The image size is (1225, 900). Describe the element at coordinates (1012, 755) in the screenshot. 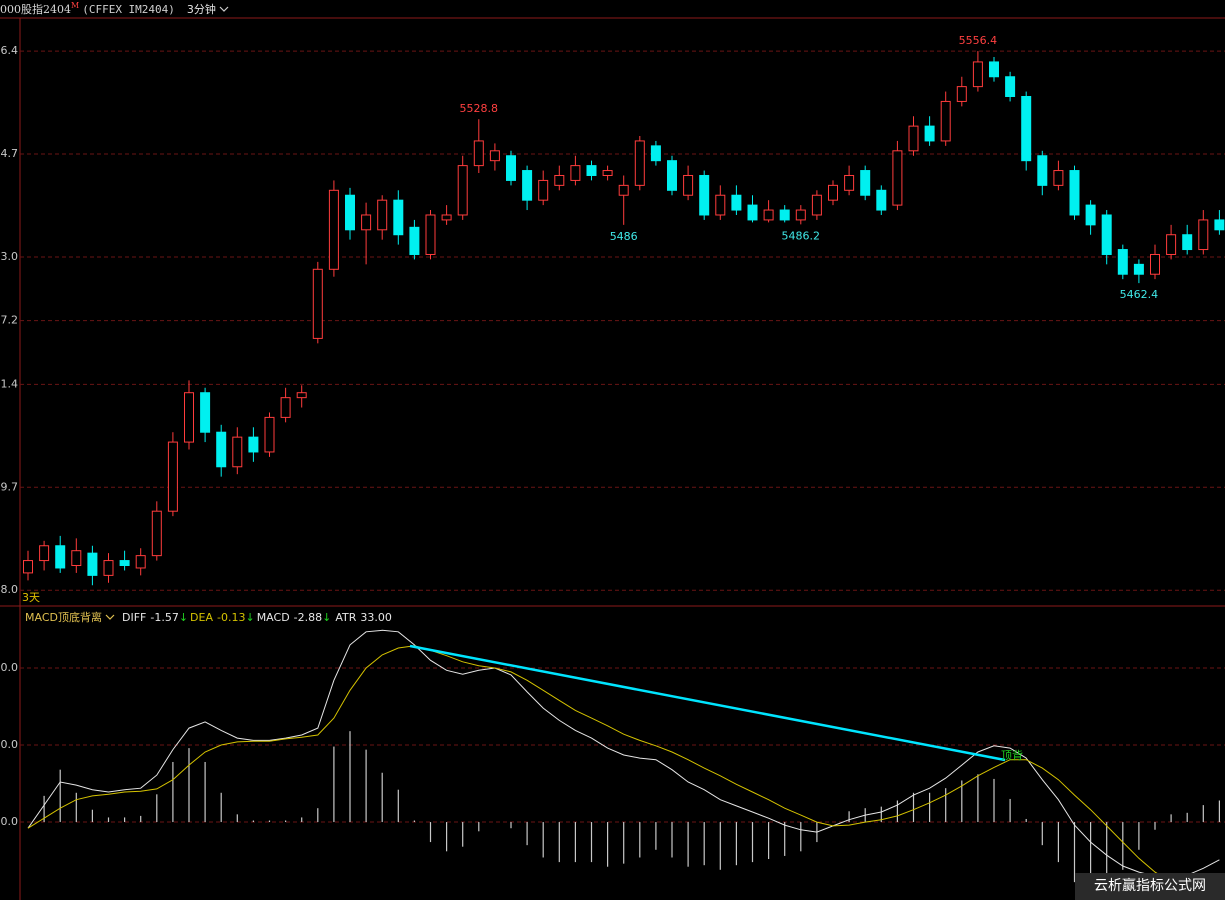

I see `divergence-label: 顶背` at that location.